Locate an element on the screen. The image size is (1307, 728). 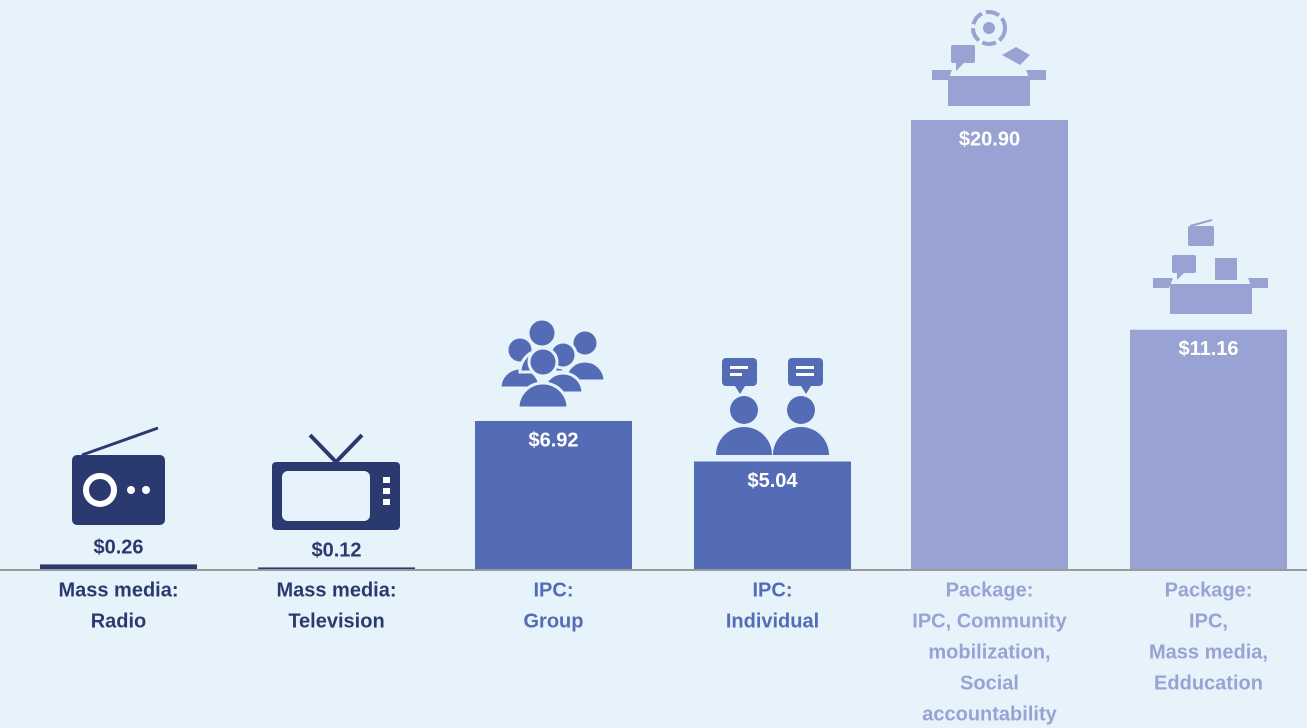
category-label: Group is located at coordinates (554, 621).